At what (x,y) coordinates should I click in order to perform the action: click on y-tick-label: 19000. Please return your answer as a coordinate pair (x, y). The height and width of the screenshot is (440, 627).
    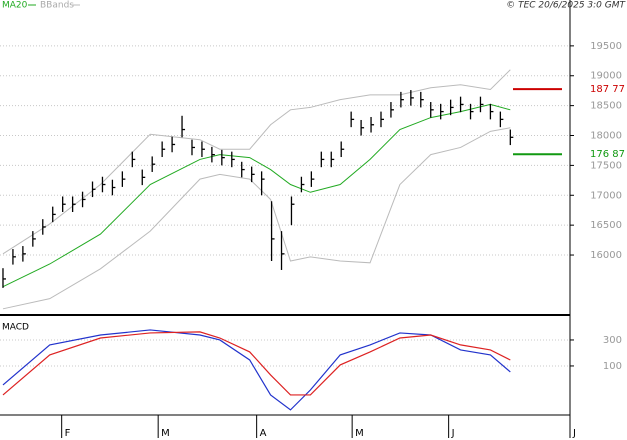
    Looking at the image, I should click on (606, 76).